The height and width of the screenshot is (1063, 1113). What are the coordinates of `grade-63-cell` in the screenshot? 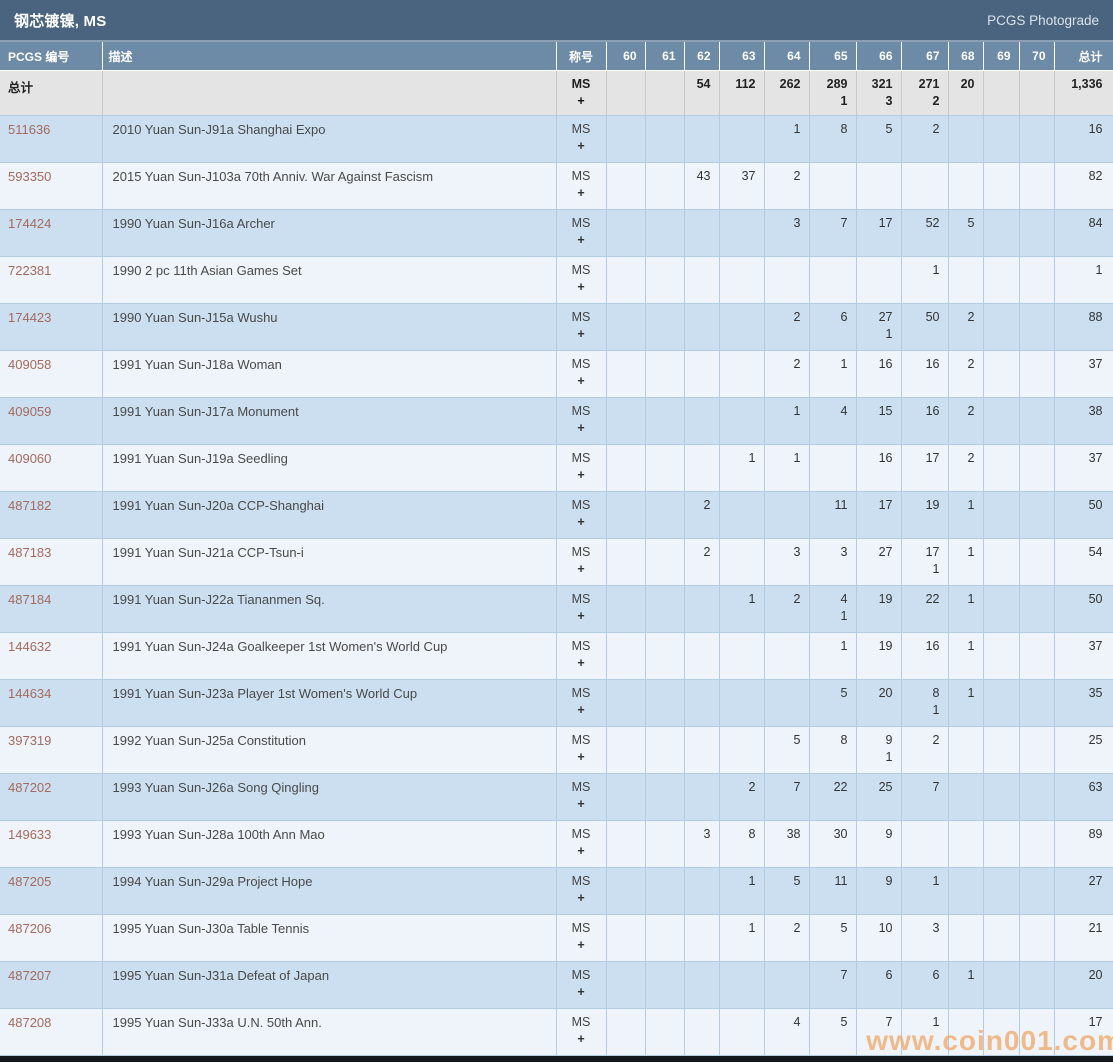 It's located at (742, 1032).